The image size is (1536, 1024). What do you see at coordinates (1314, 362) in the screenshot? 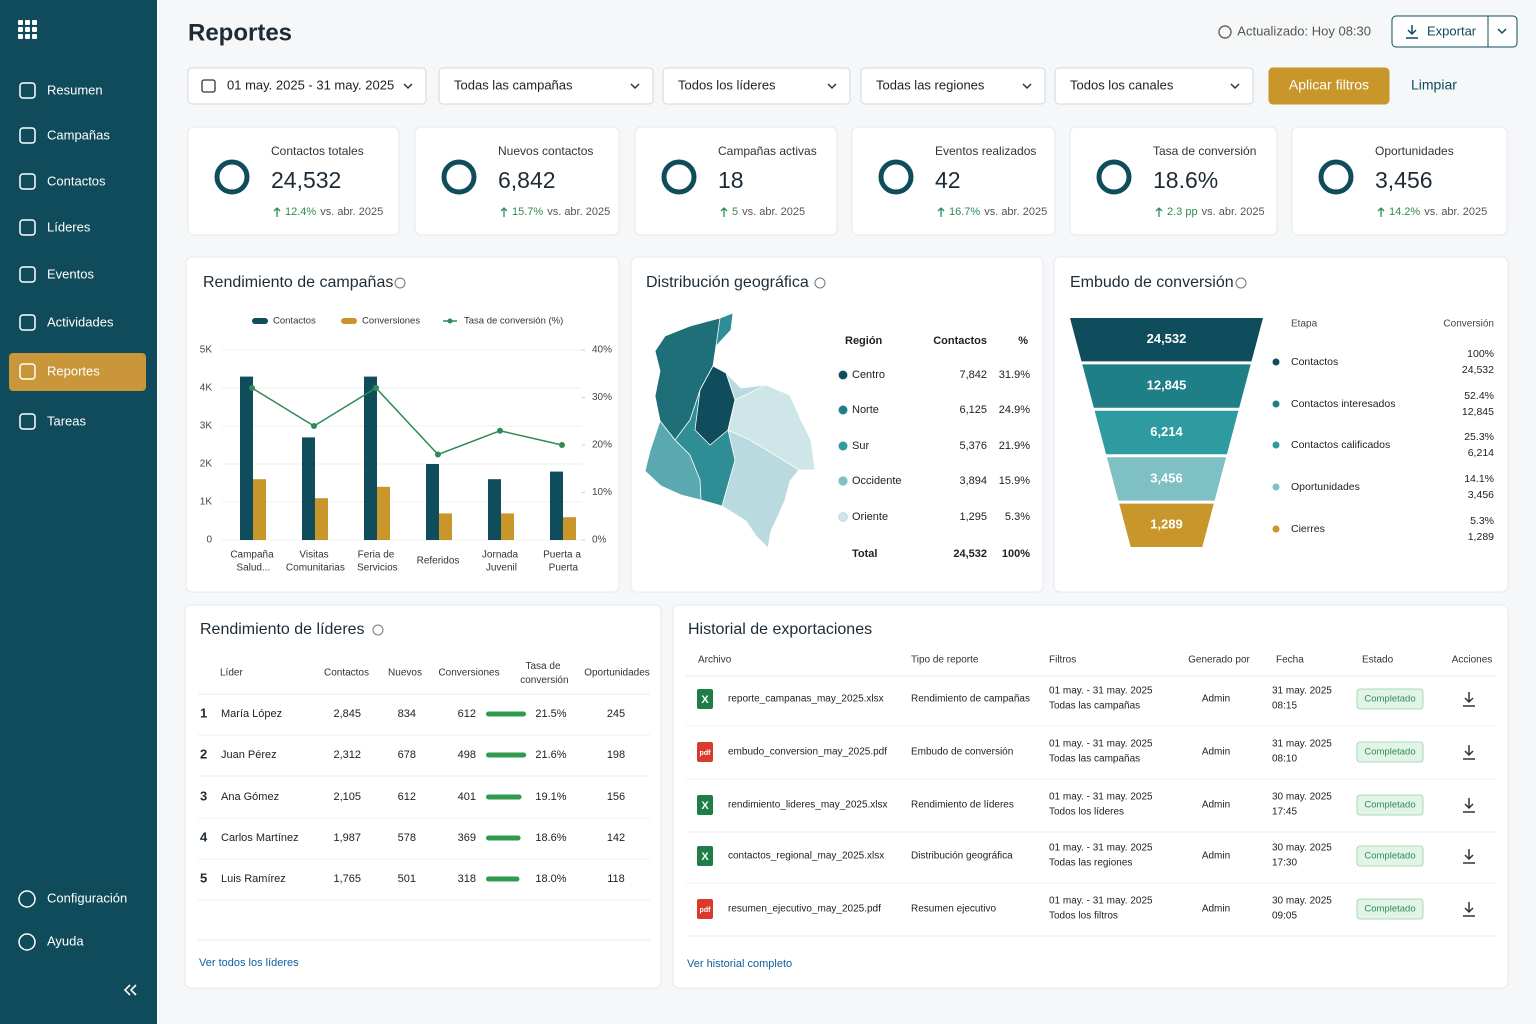
I see `stage-label: Contactos` at bounding box center [1314, 362].